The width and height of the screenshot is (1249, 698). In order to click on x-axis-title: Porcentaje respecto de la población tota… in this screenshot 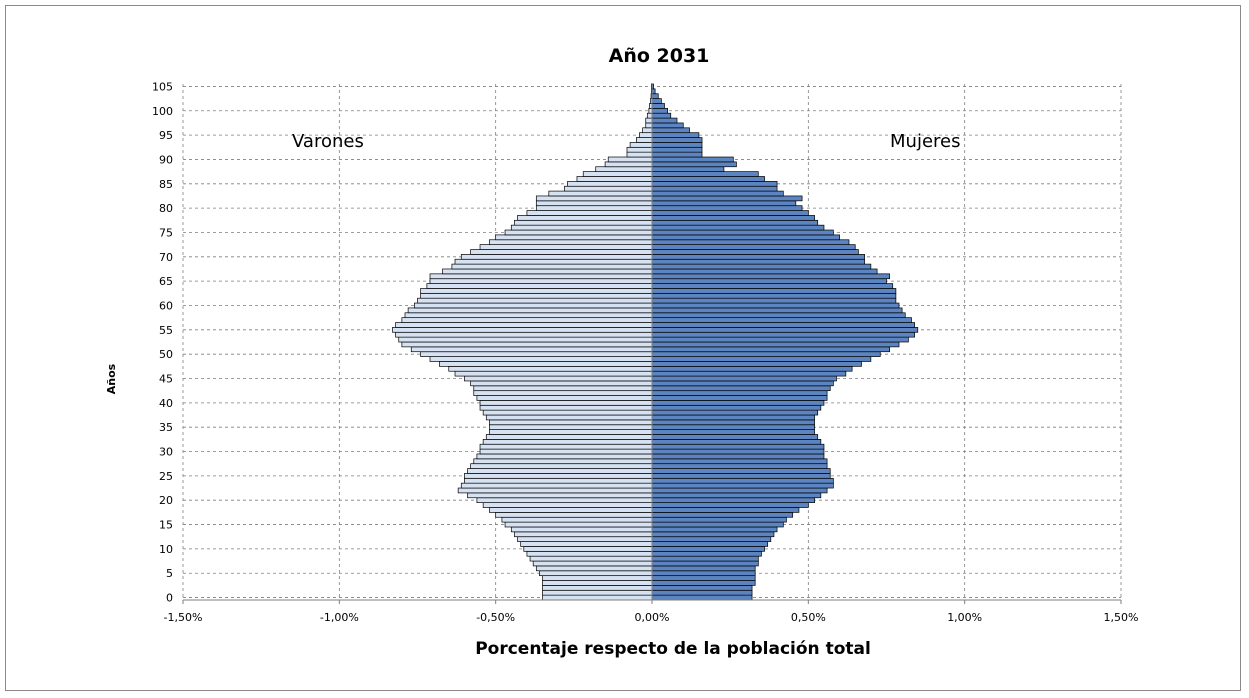, I will do `click(673, 649)`.